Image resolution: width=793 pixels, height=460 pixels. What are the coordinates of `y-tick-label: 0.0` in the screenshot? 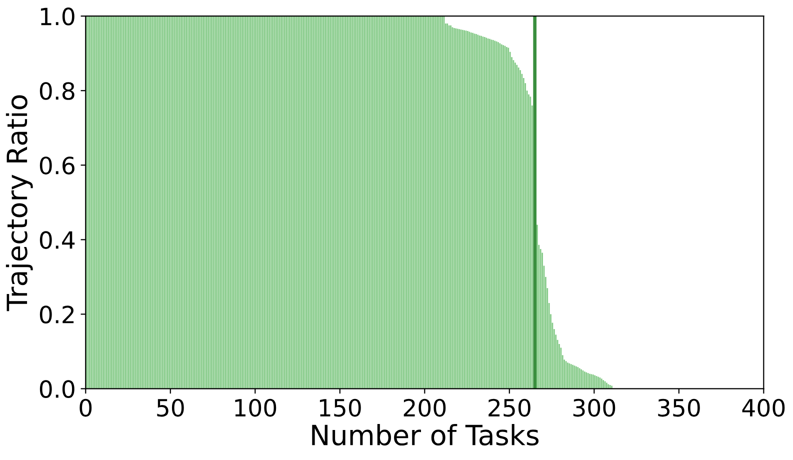 It's located at (57, 389).